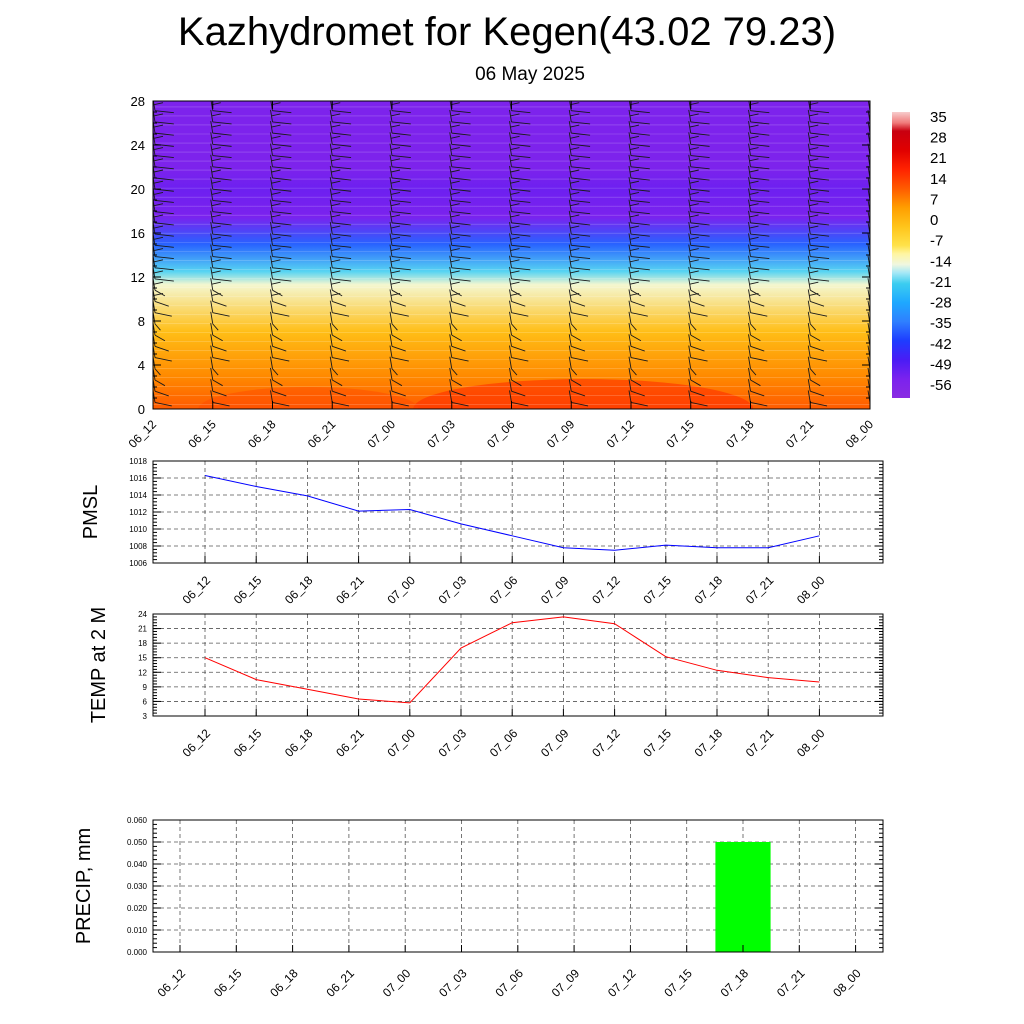 This screenshot has width=1024, height=1024. I want to click on y-tick-label: 16, so click(138, 233).